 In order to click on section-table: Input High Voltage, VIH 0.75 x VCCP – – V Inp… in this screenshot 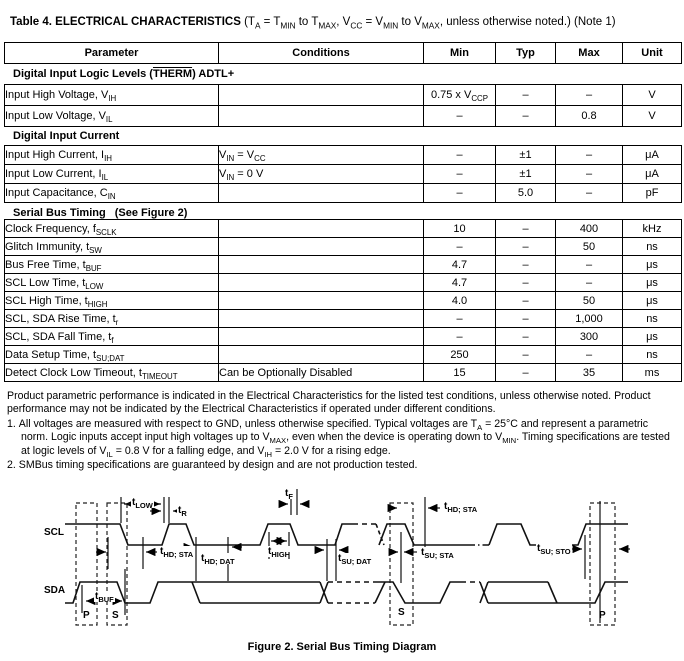, I will do `click(343, 105)`.